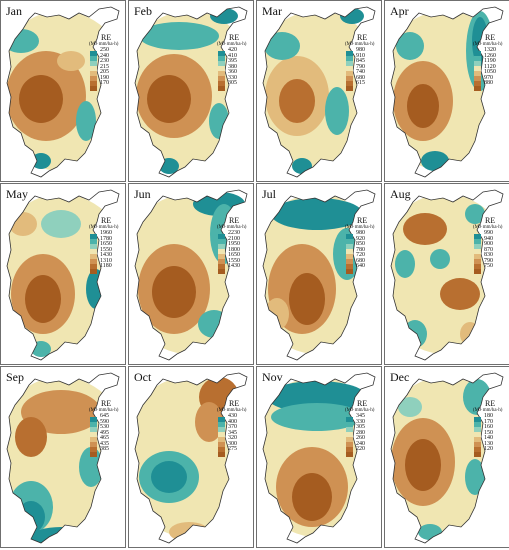  What do you see at coordinates (142, 194) in the screenshot?
I see `panel-title: Jun` at bounding box center [142, 194].